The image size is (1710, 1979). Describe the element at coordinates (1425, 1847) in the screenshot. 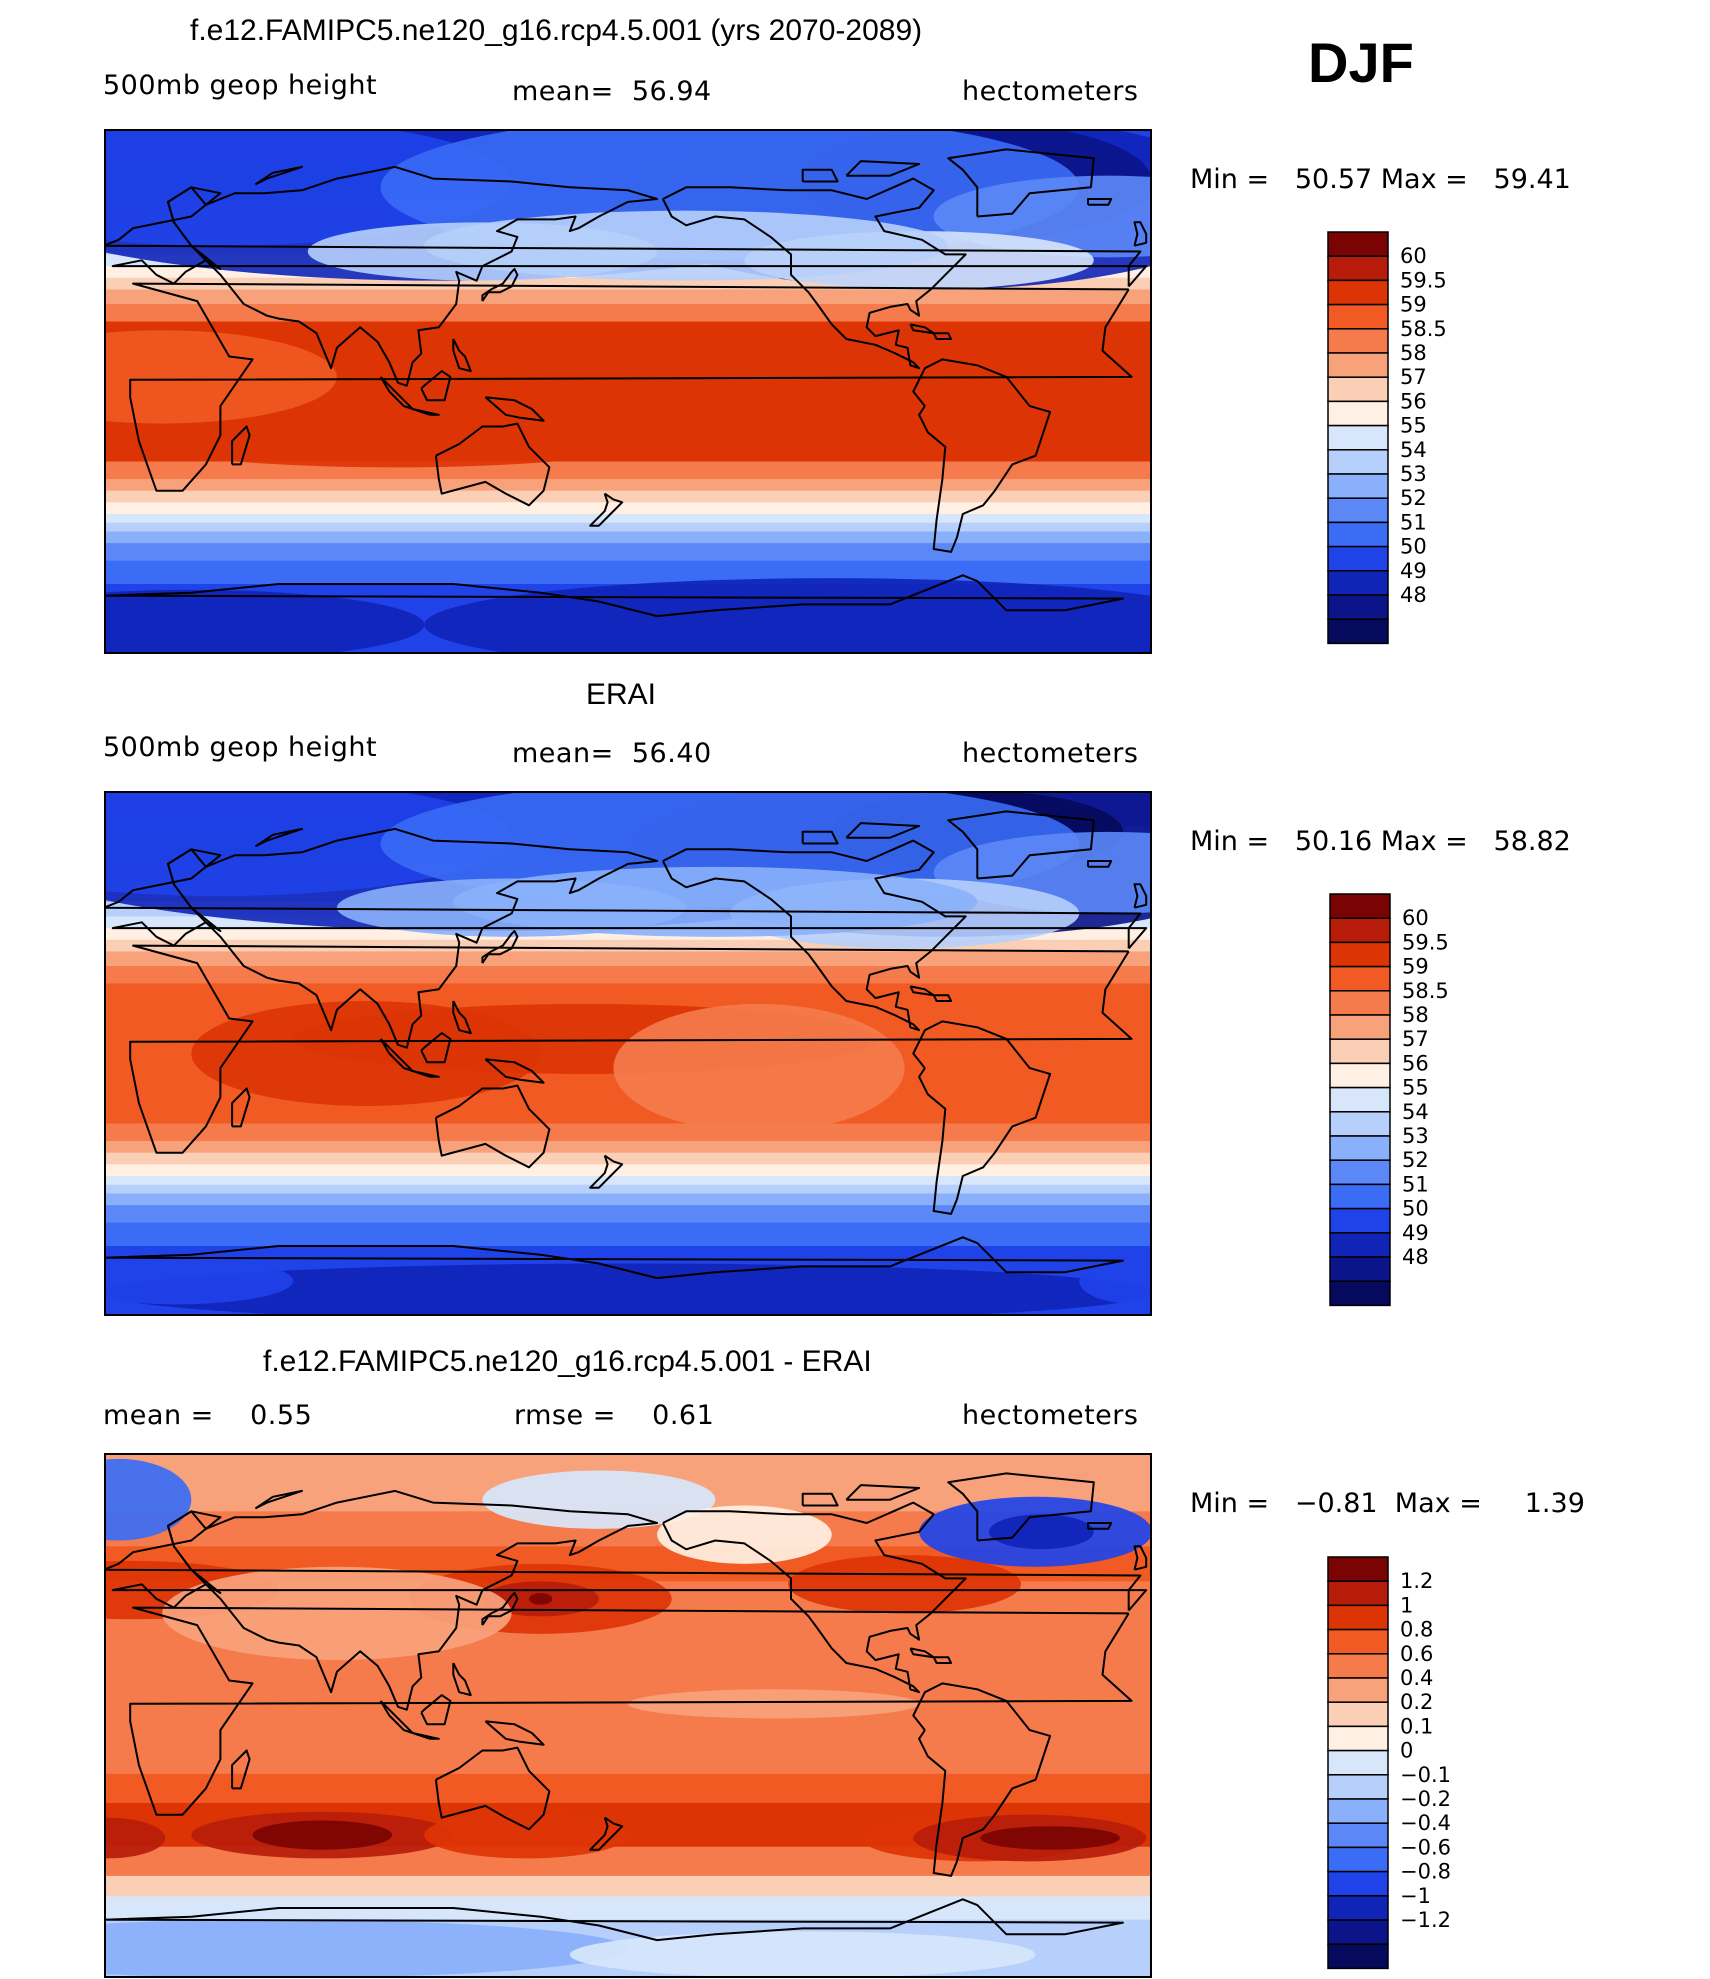

I see `colorbar-tick-label: −0.6` at that location.